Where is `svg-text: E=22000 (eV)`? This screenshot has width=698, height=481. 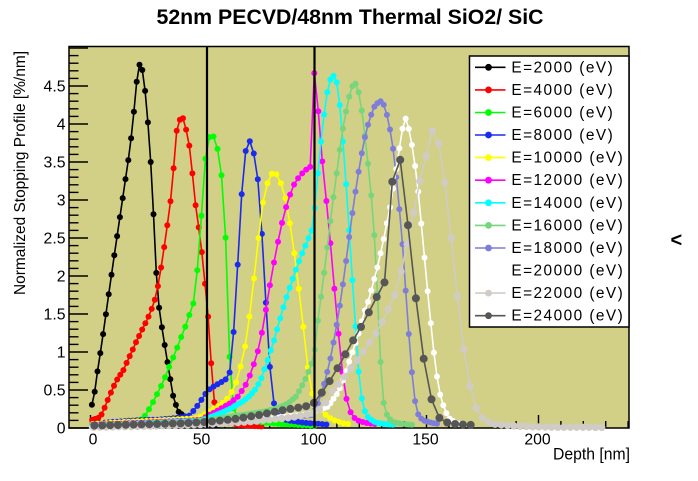
svg-text: E=22000 (eV) is located at coordinates (567, 293).